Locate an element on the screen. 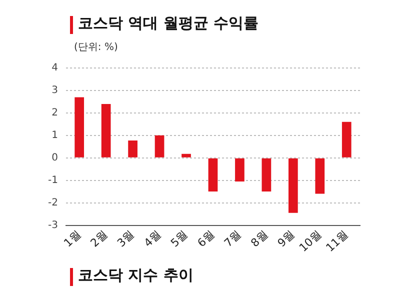 Image resolution: width=410 pixels, height=290 pixels. x-tick-label: 9월 is located at coordinates (286, 239).